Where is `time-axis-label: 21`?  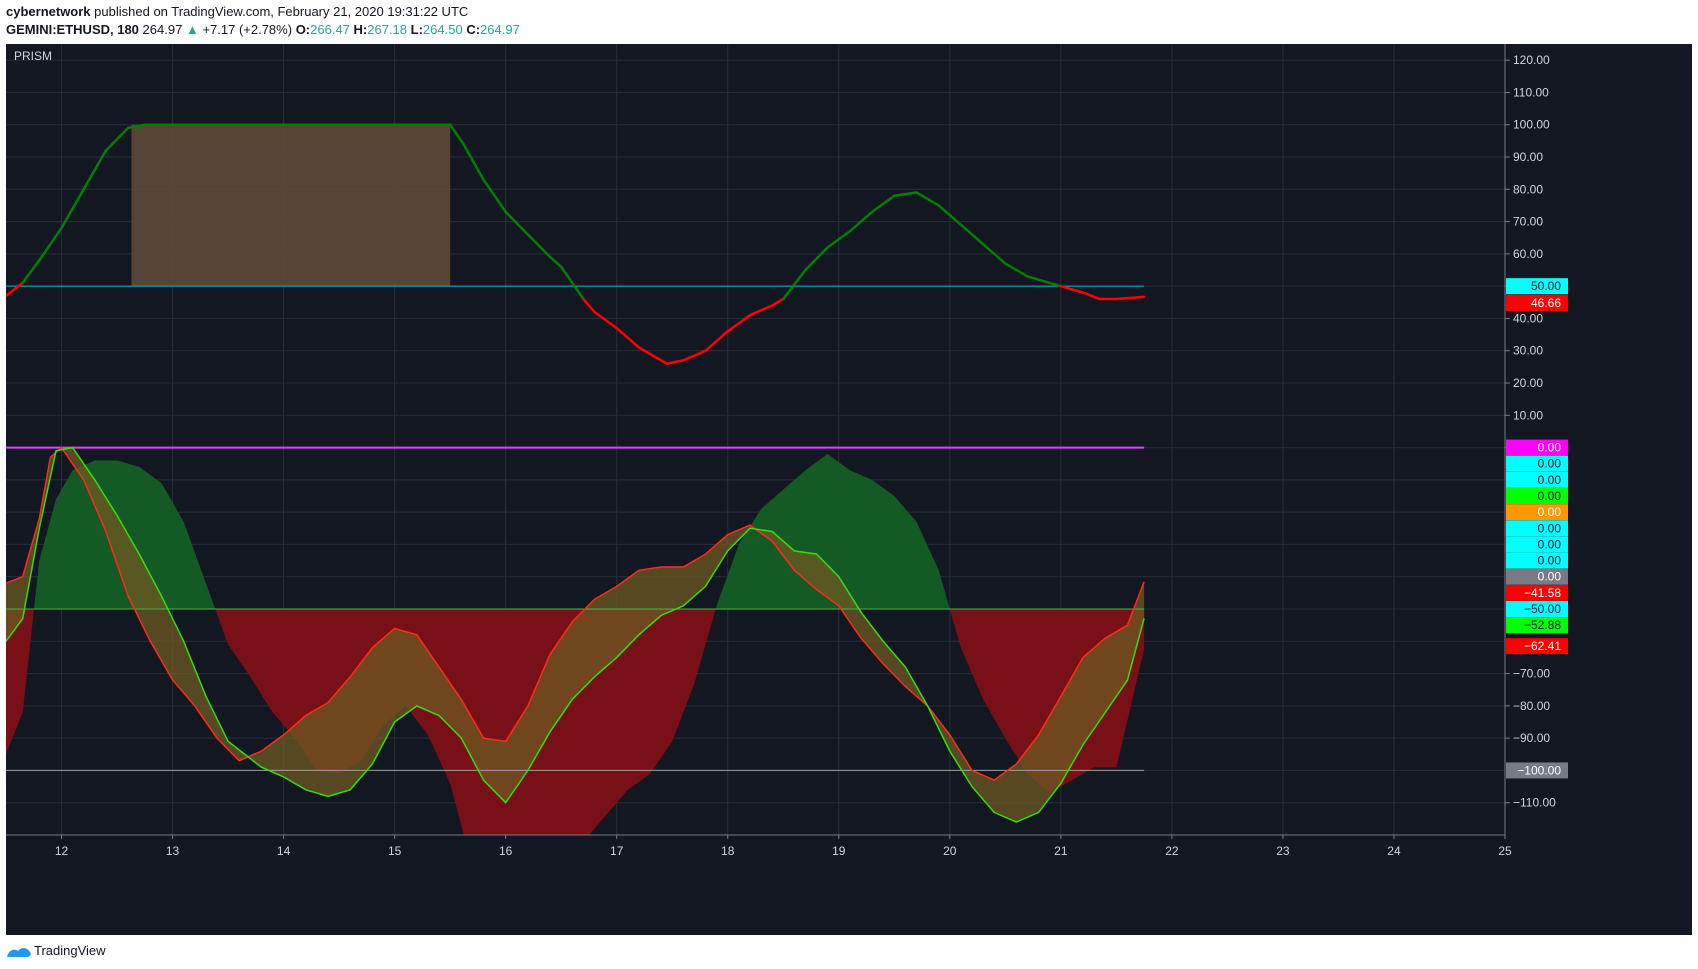
time-axis-label: 21 is located at coordinates (1061, 851).